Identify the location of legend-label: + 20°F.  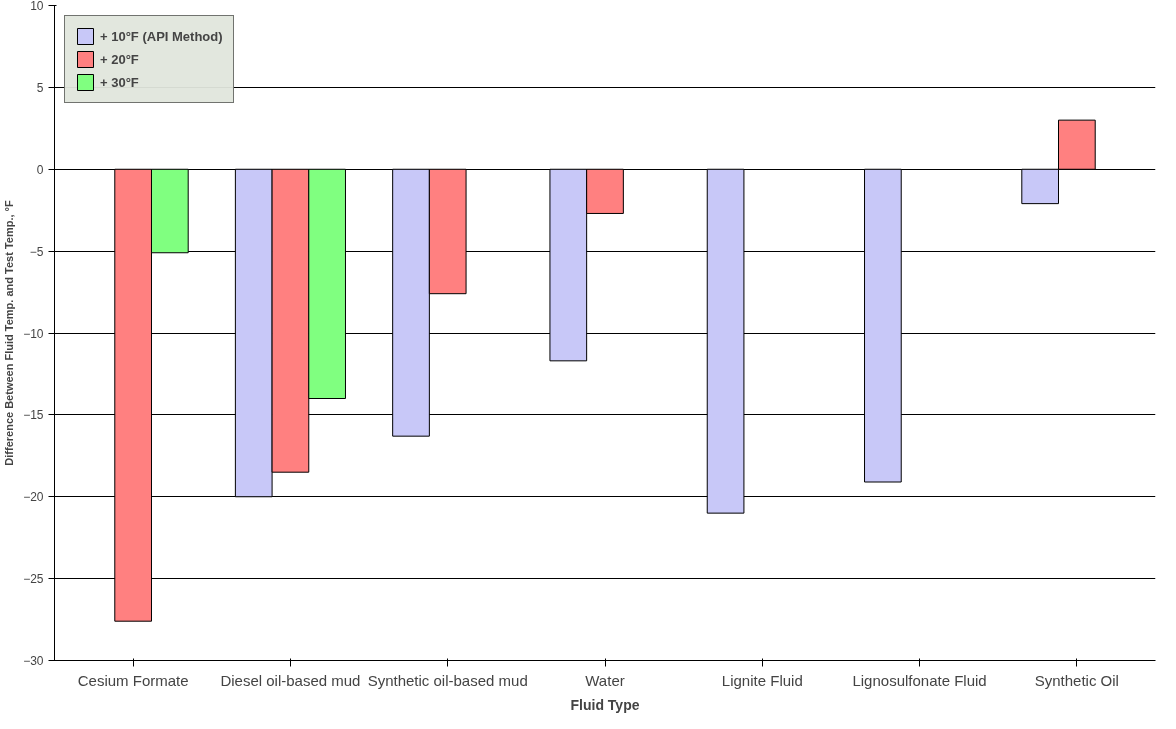
(119, 59).